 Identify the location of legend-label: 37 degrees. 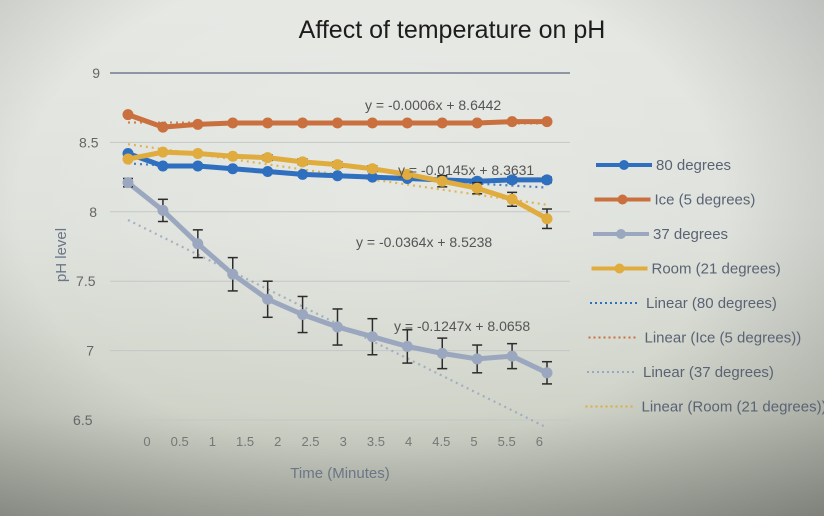
(690, 234).